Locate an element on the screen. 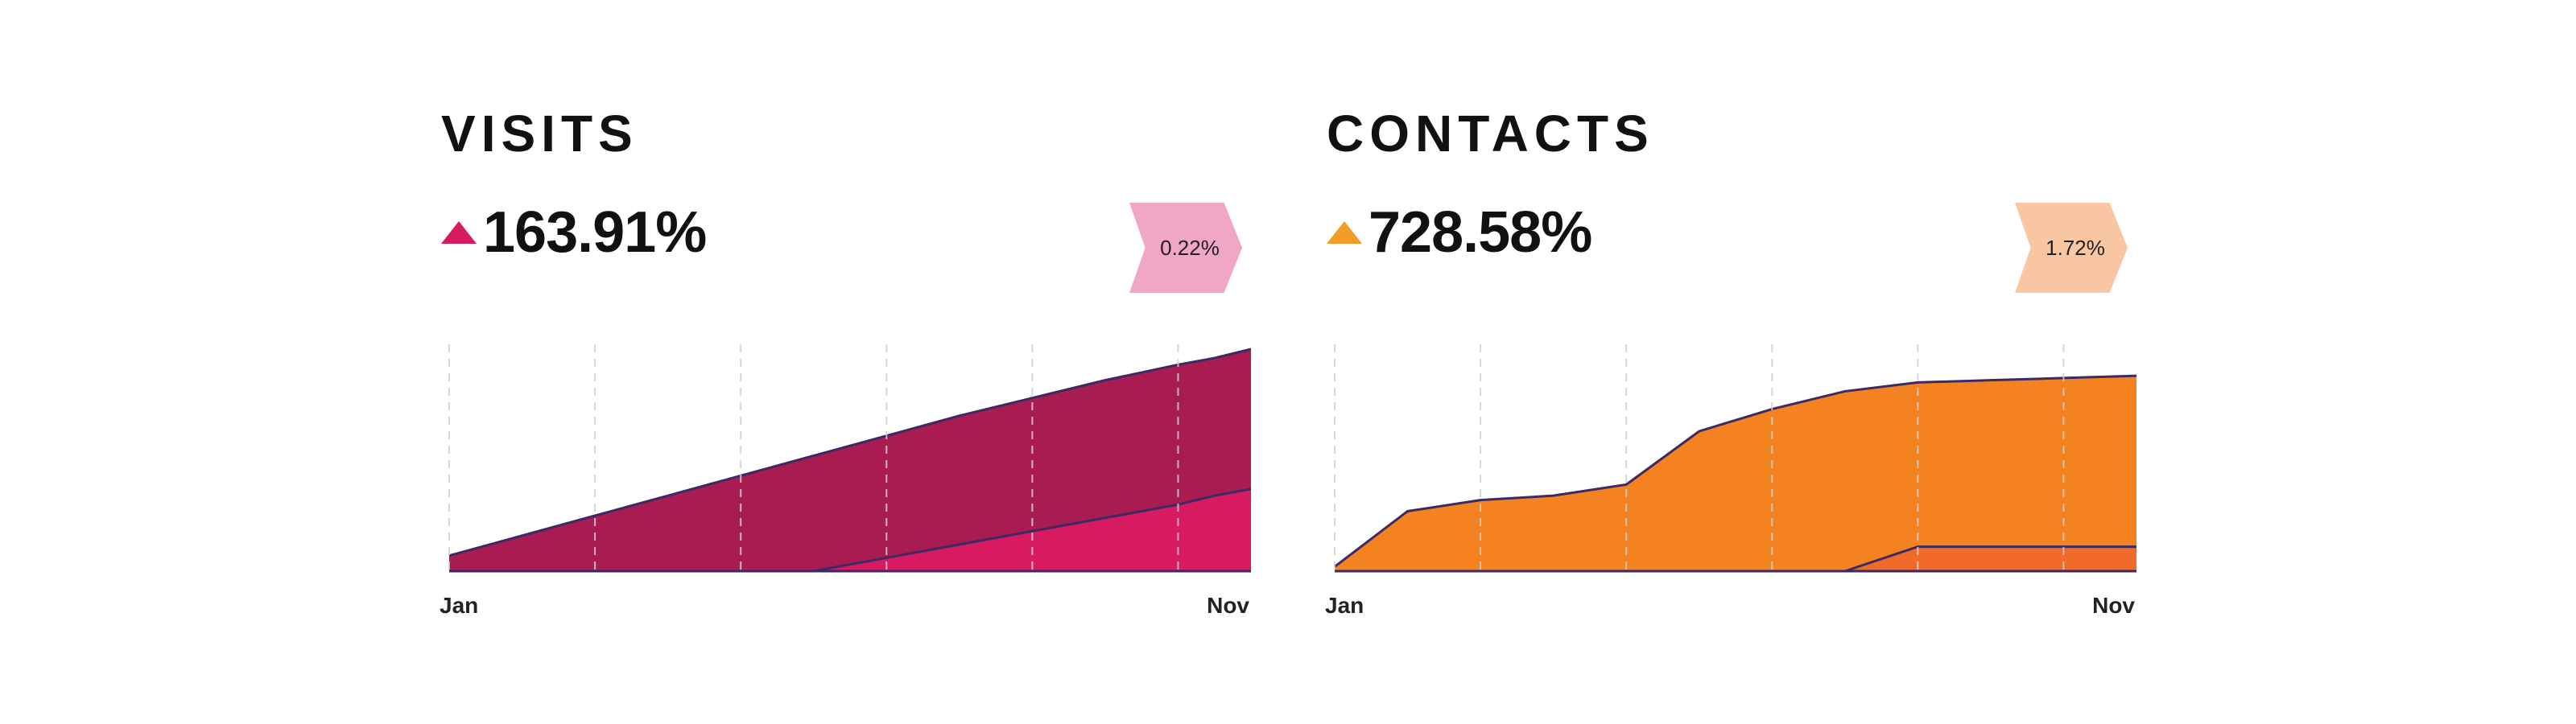  contacts-series-2-line is located at coordinates (1990, 559).